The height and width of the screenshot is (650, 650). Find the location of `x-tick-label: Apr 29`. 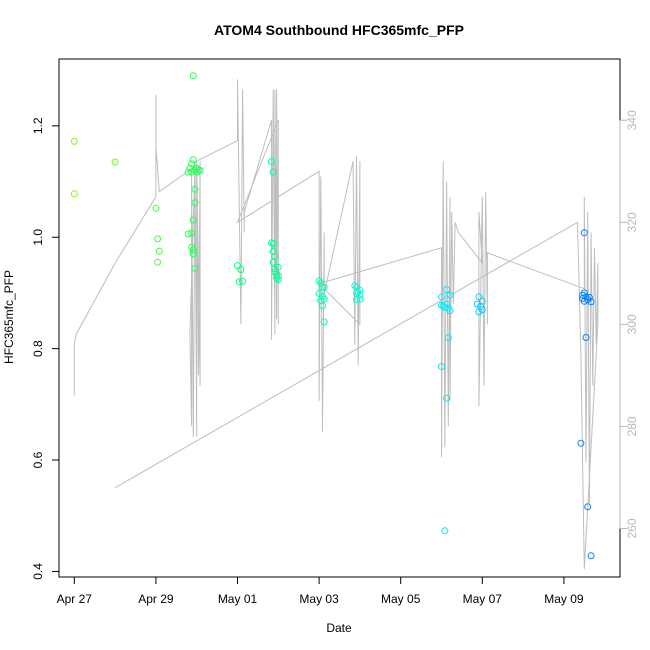

x-tick-label: Apr 29 is located at coordinates (156, 599).